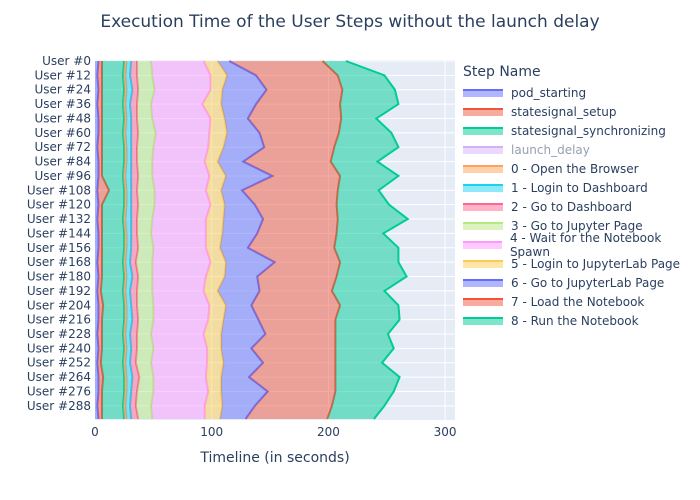 The width and height of the screenshot is (700, 500). Describe the element at coordinates (59, 262) in the screenshot. I see `y-tick-label: User #168` at that location.